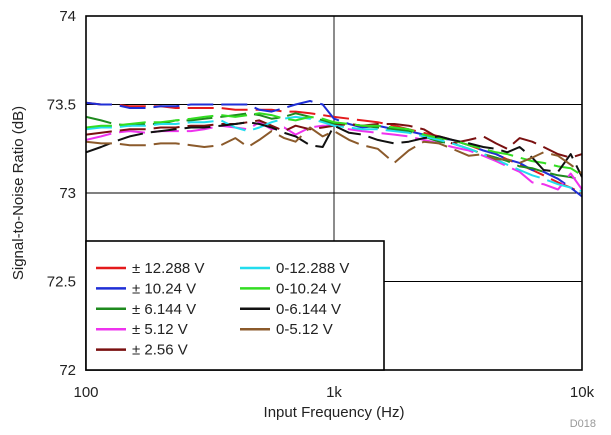 The height and width of the screenshot is (435, 611). I want to click on legend-label: 0-10.24 V, so click(308, 288).